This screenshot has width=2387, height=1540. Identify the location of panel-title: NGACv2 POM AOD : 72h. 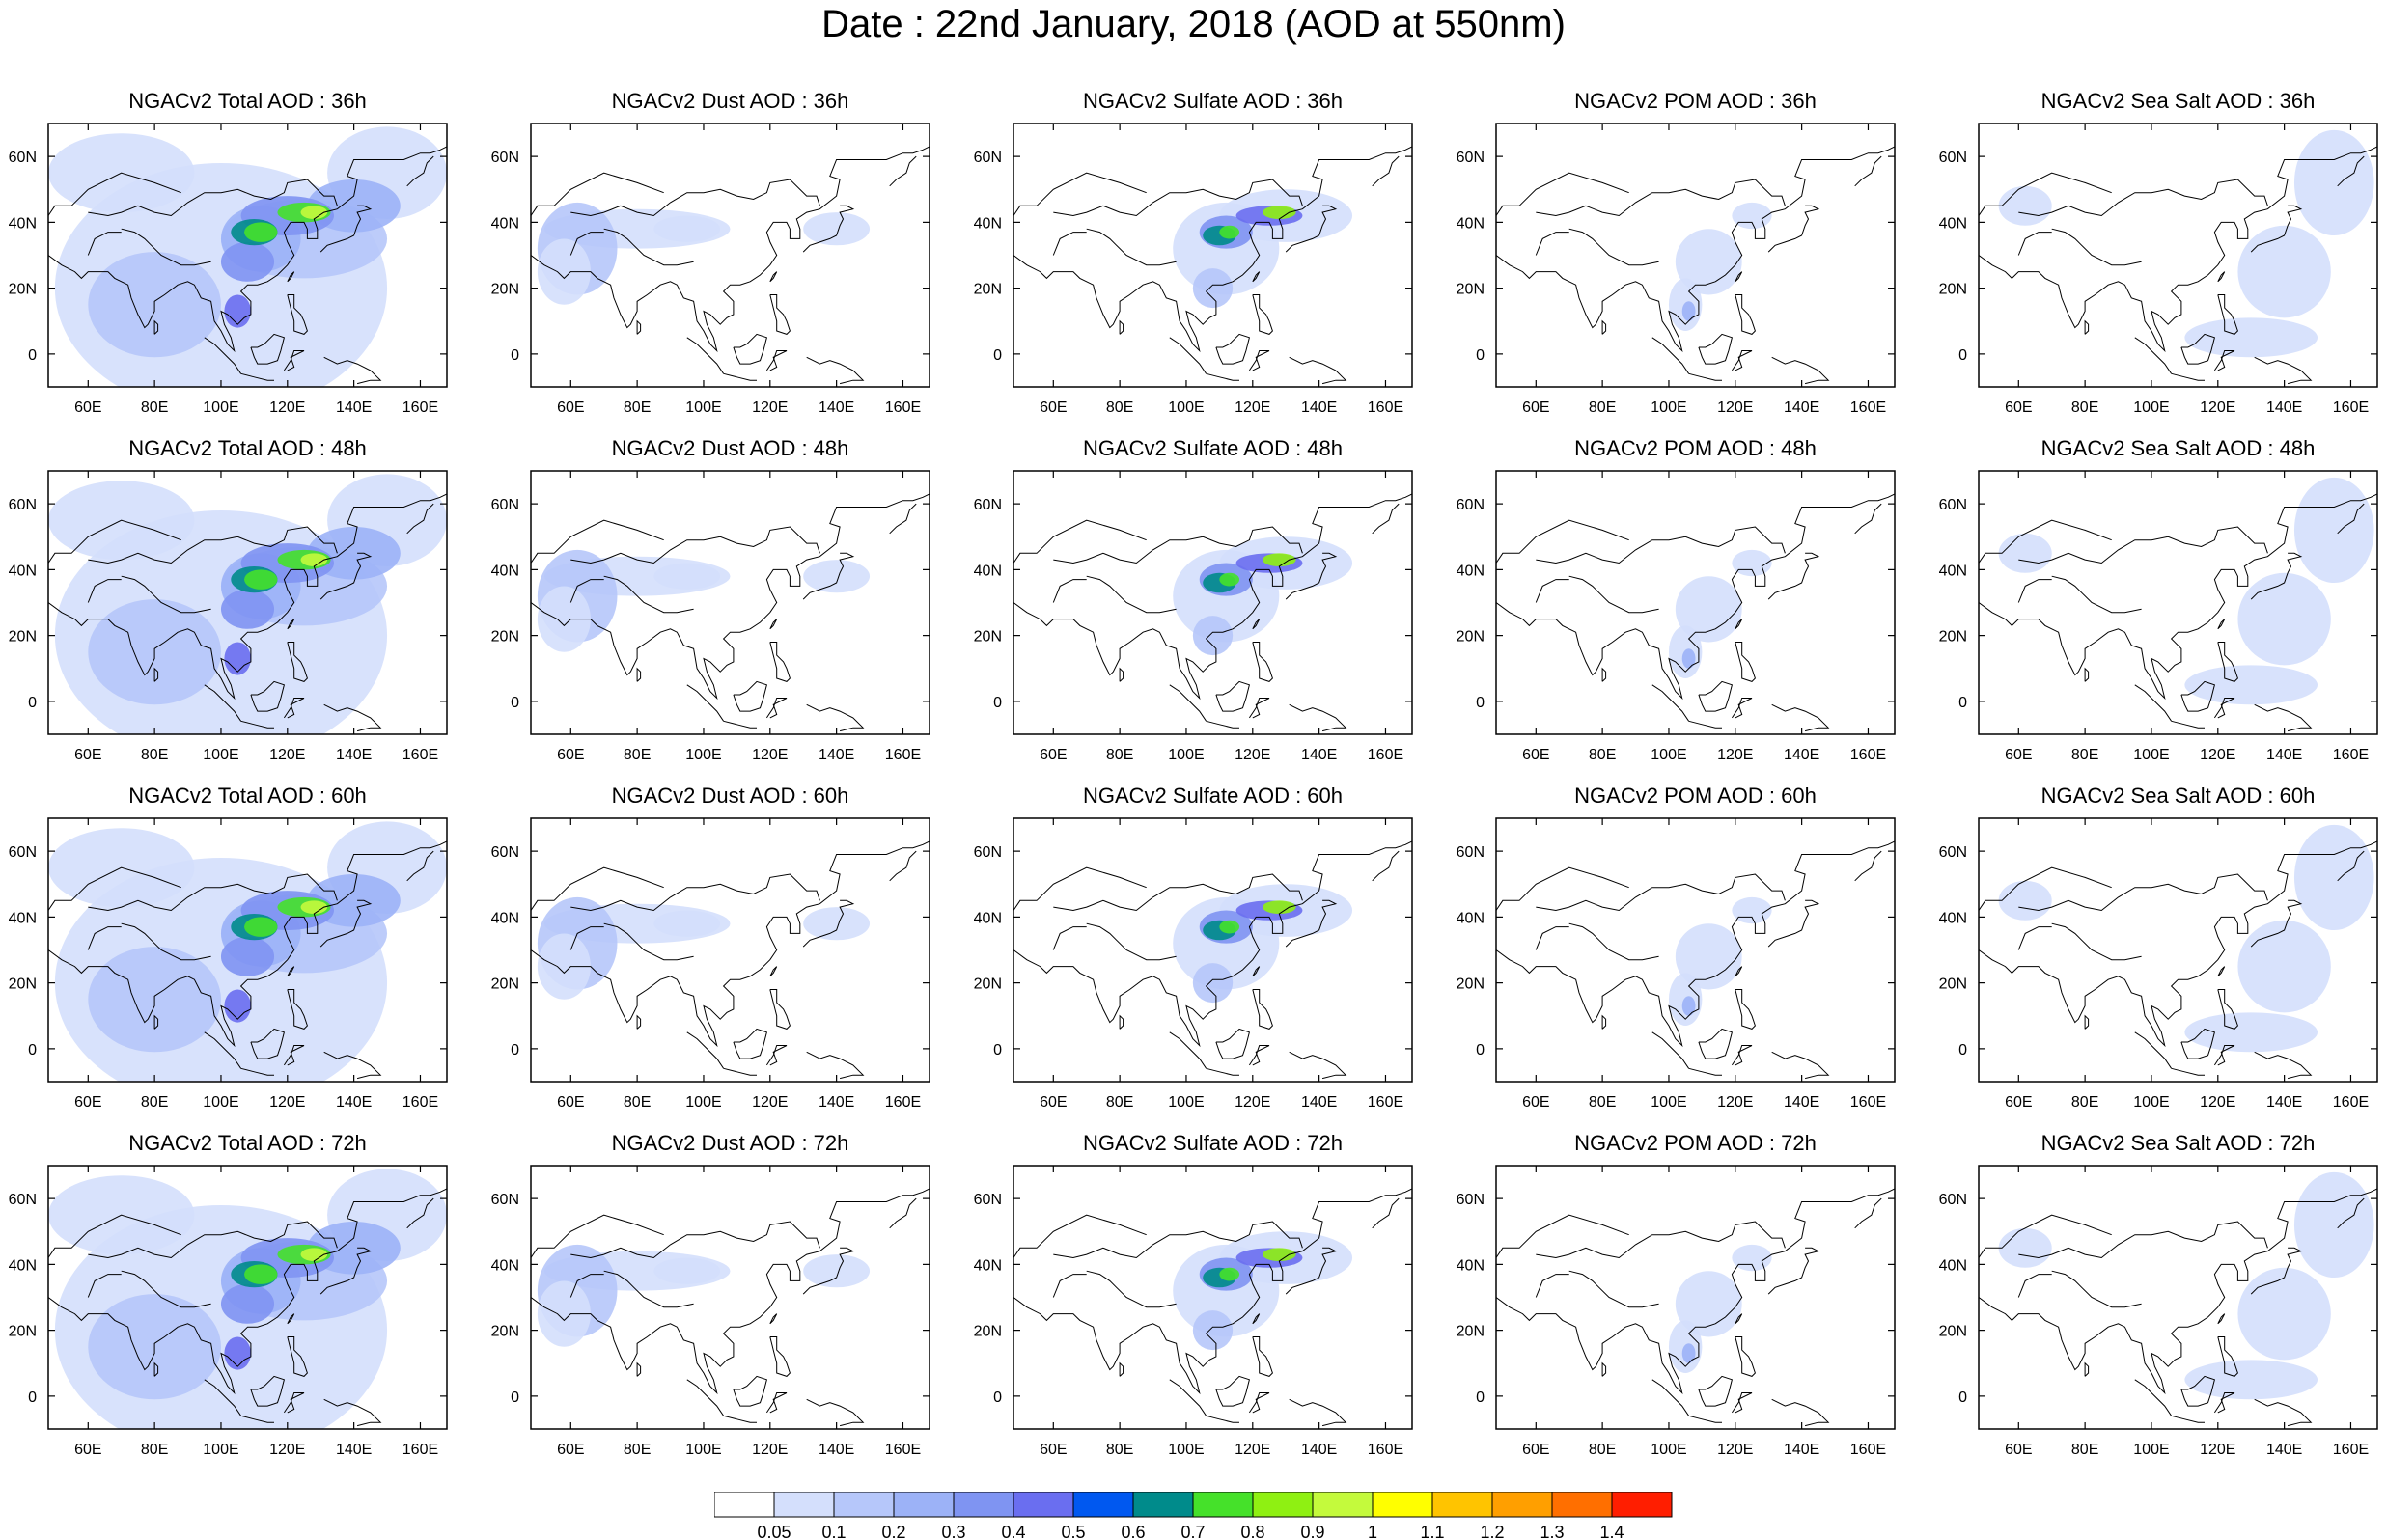
(1695, 1143).